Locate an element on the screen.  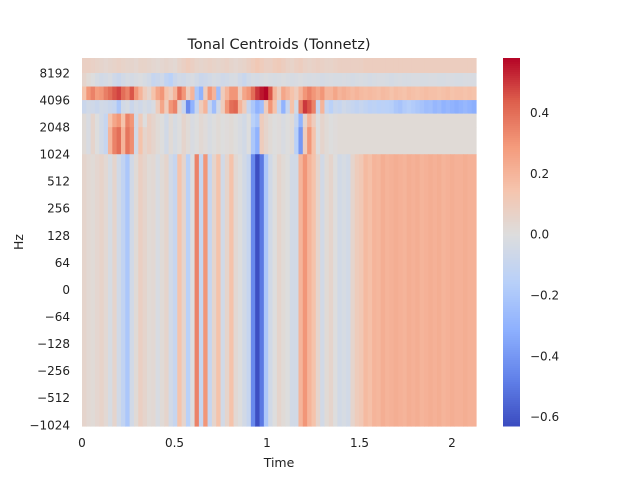
colorbar-tick-label: −0.2 is located at coordinates (544, 296).